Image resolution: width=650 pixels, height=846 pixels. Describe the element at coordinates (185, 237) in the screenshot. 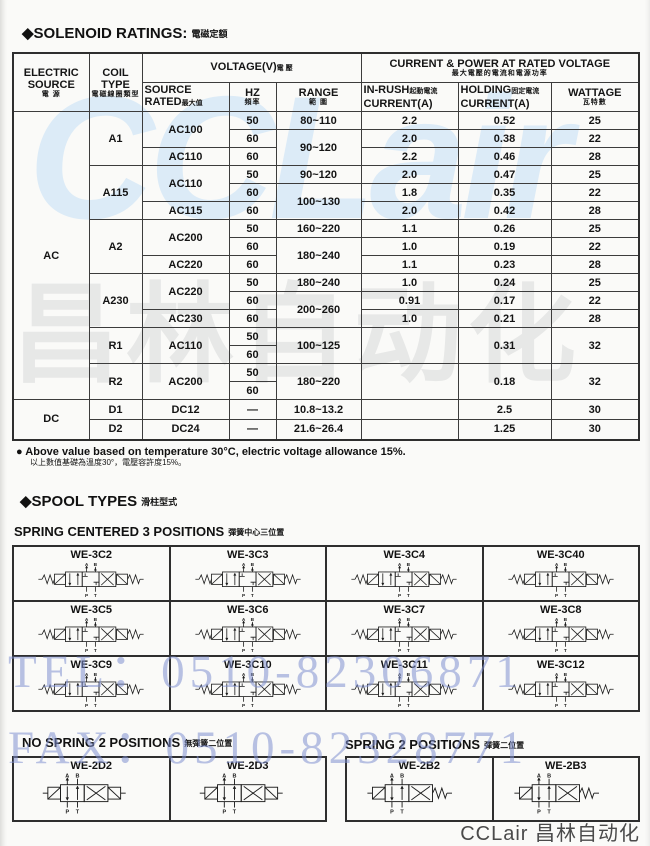

I see `cell-rated: AC200` at that location.